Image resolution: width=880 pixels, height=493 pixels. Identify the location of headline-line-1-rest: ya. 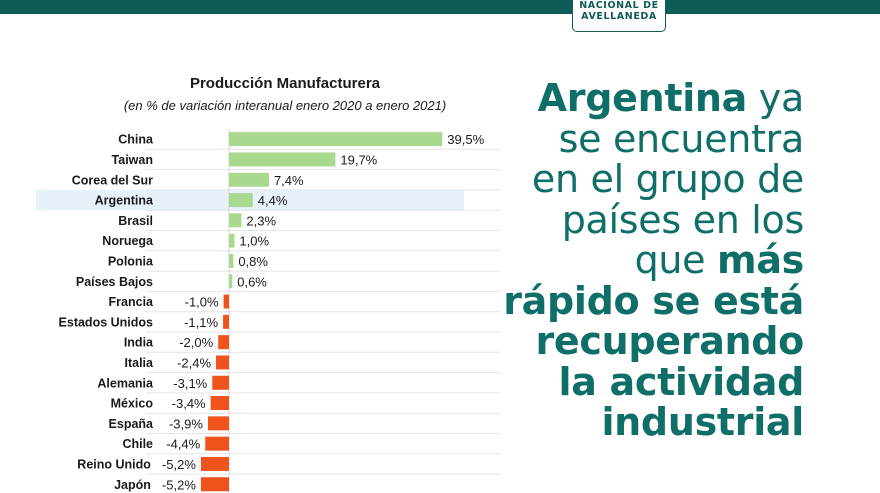
(776, 98).